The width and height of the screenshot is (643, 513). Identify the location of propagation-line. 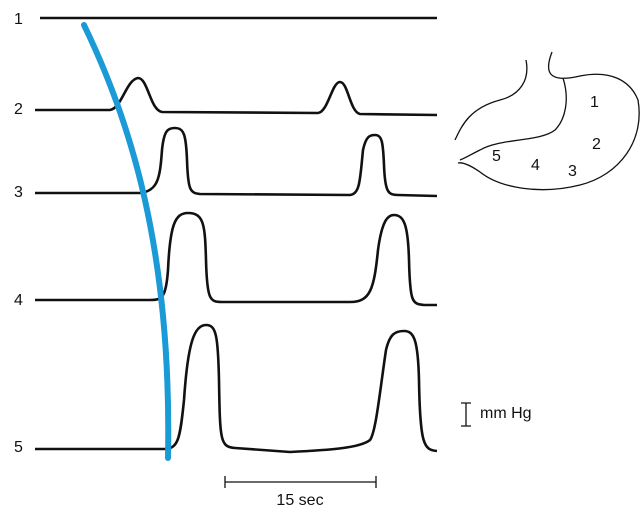
(126, 241).